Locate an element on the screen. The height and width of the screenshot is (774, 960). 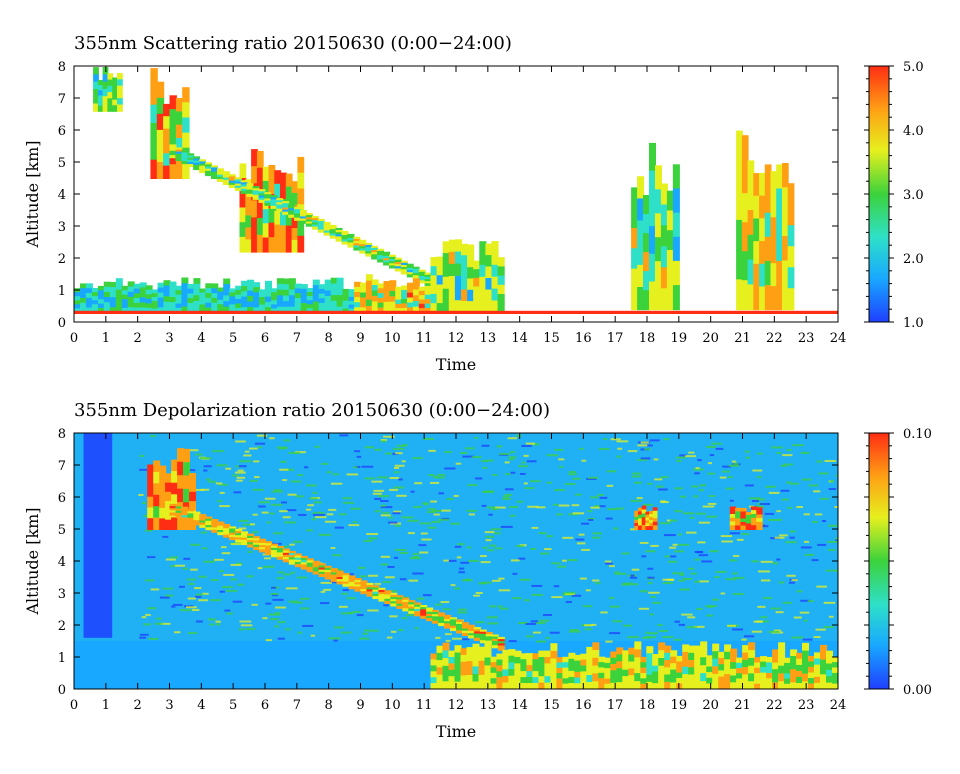
scattering-y-tick-label: 5 is located at coordinates (62, 163).